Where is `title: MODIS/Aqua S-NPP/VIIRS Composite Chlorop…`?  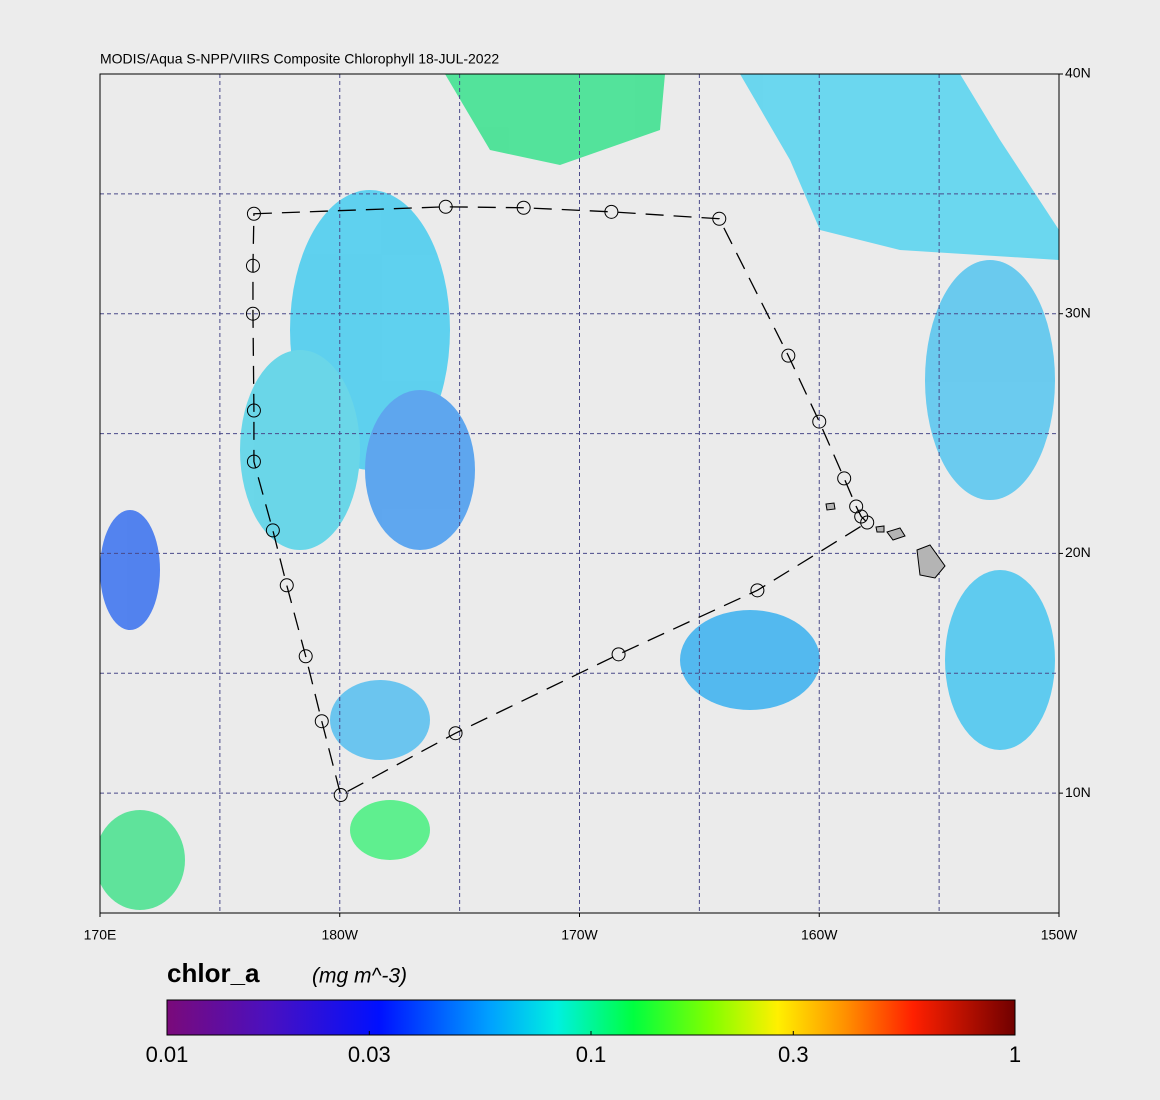 title: MODIS/Aqua S-NPP/VIIRS Composite Chlorop… is located at coordinates (299, 59).